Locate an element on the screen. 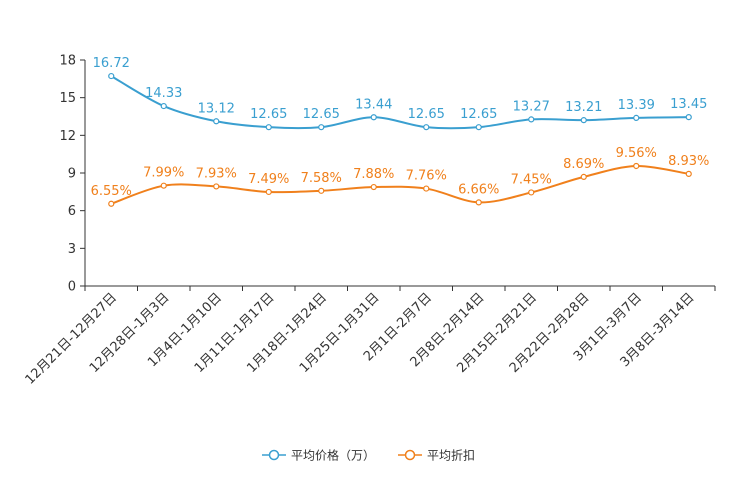  y-tick-label: 9 is located at coordinates (72, 174).